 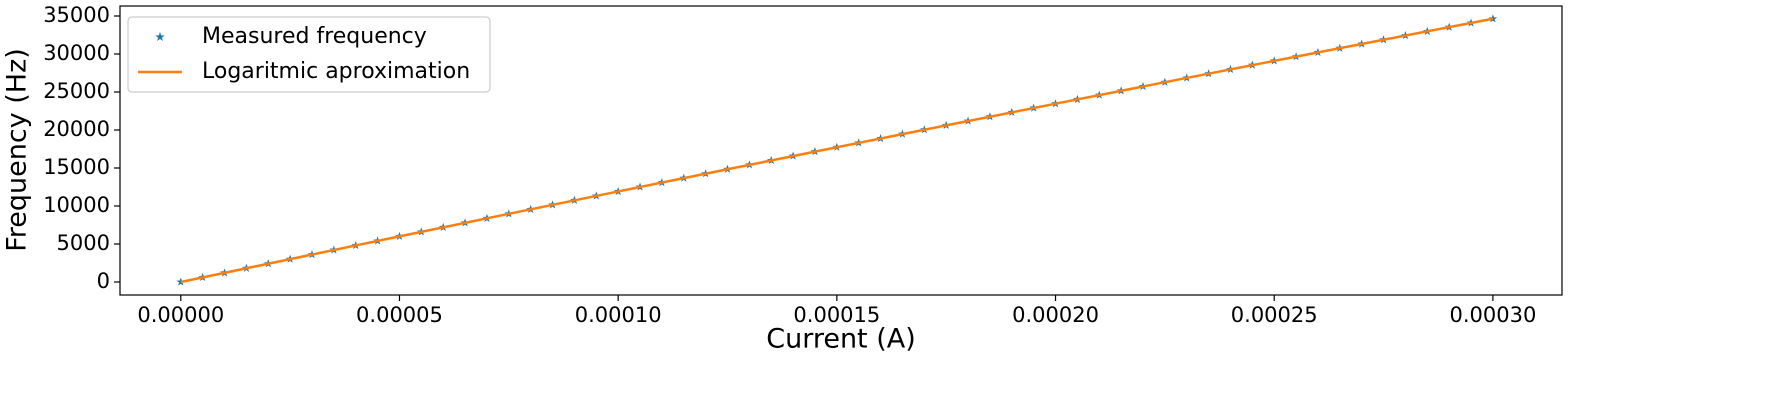 I want to click on x-tick-label: 0.00020, so click(x=1055, y=315).